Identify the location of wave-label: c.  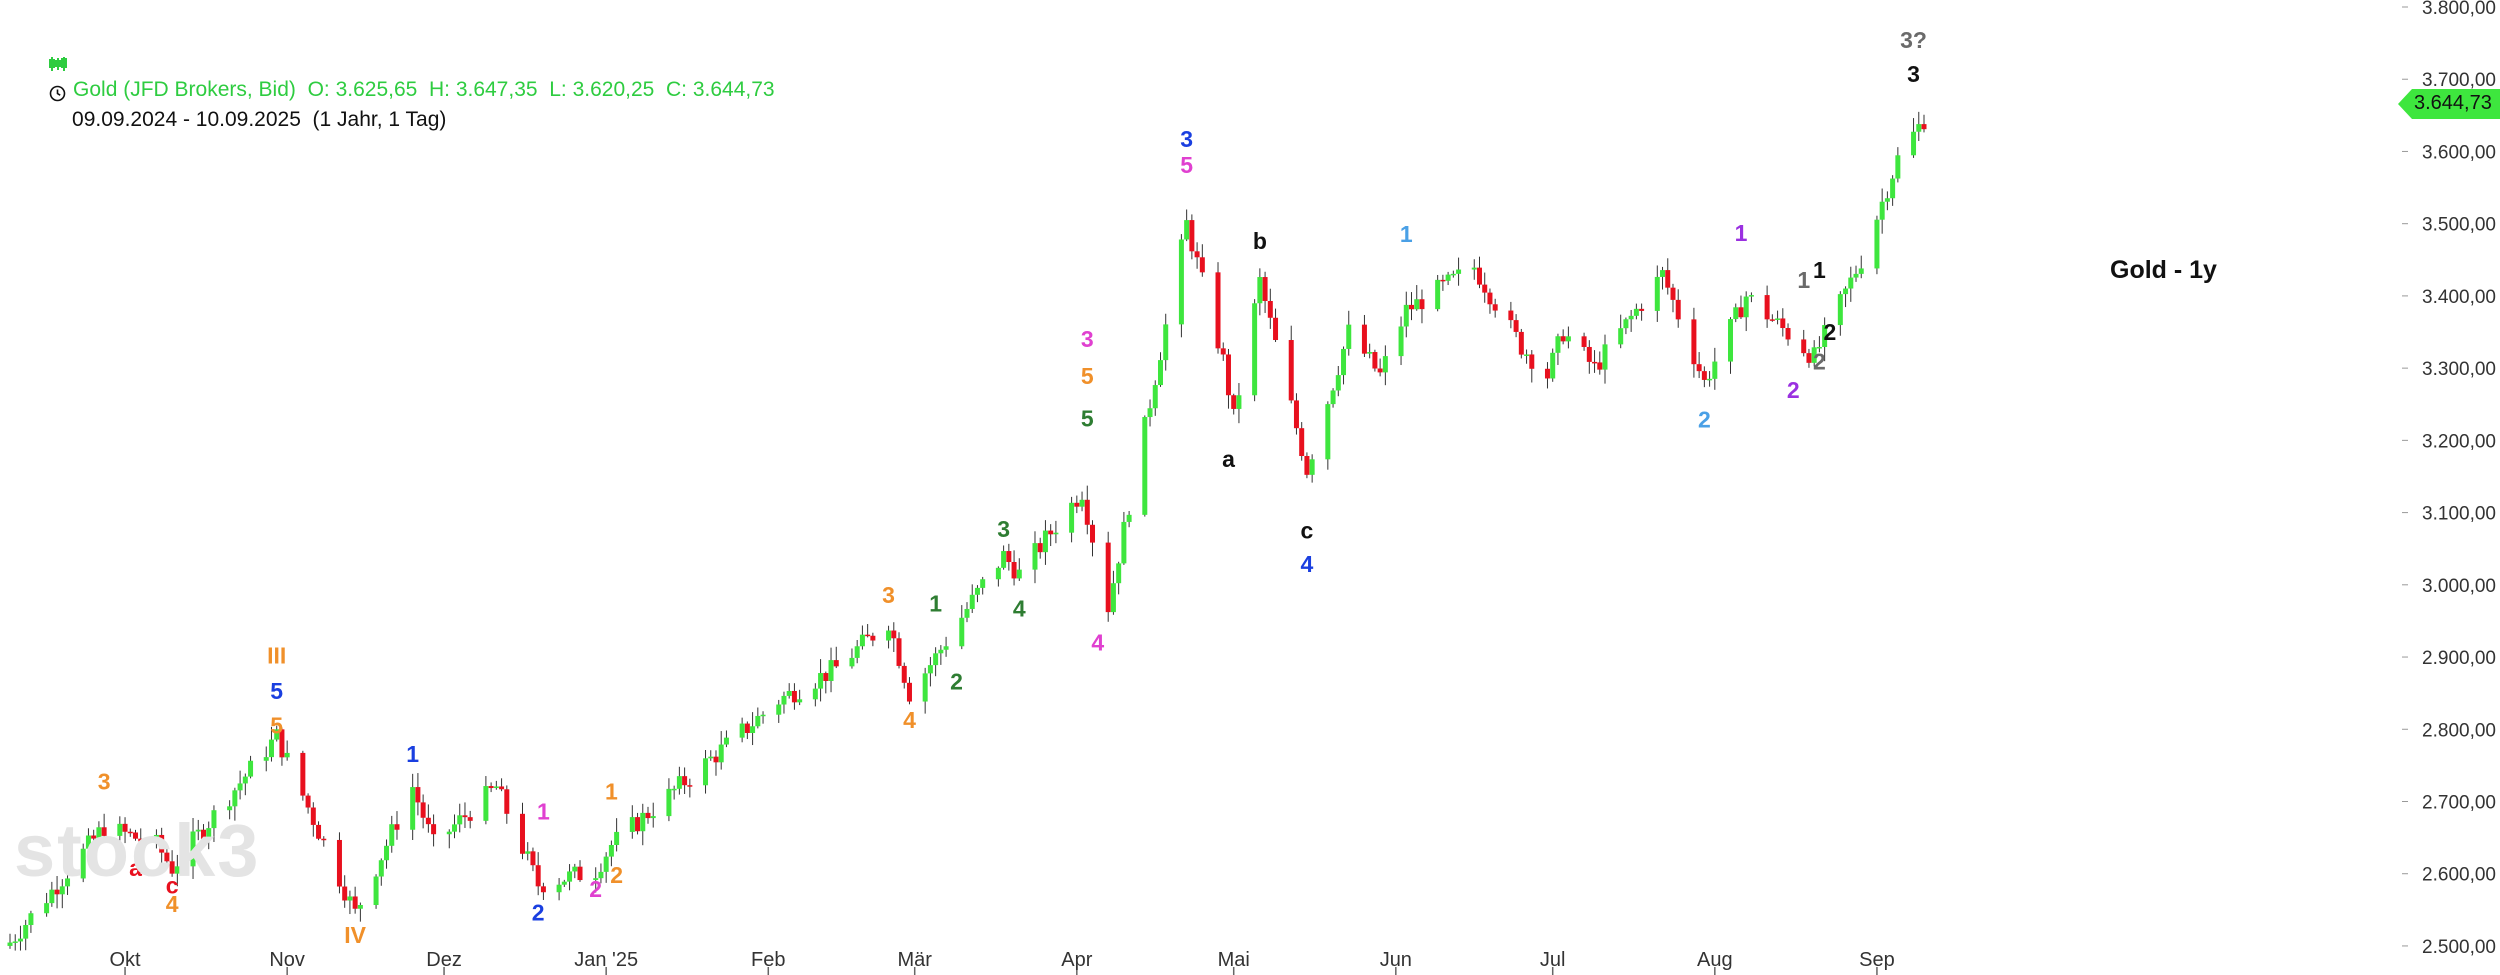
(172, 885).